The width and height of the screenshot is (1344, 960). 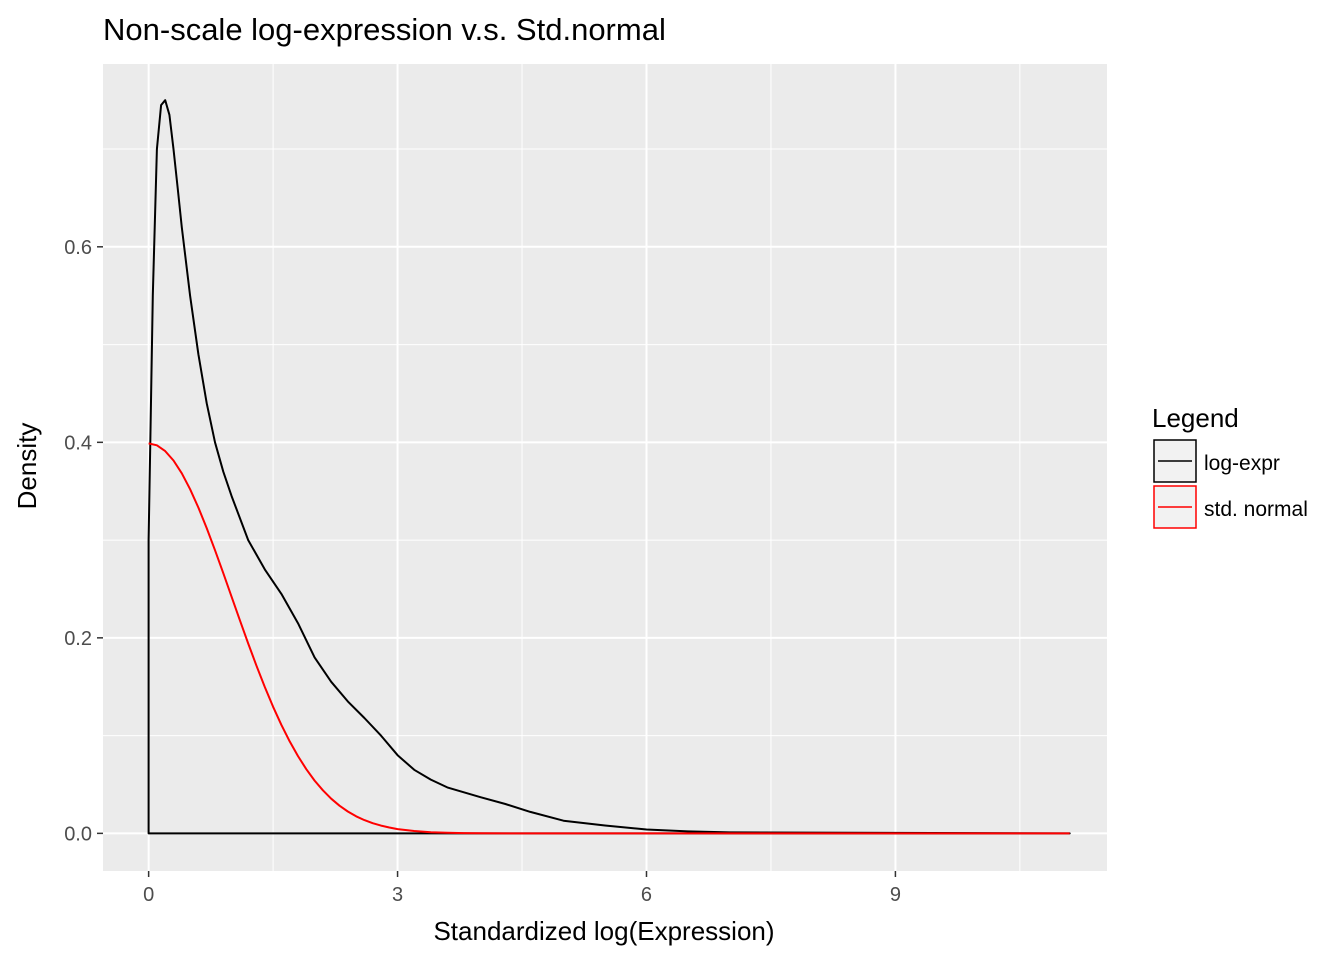 I want to click on x-tick-label: 9, so click(x=895, y=895).